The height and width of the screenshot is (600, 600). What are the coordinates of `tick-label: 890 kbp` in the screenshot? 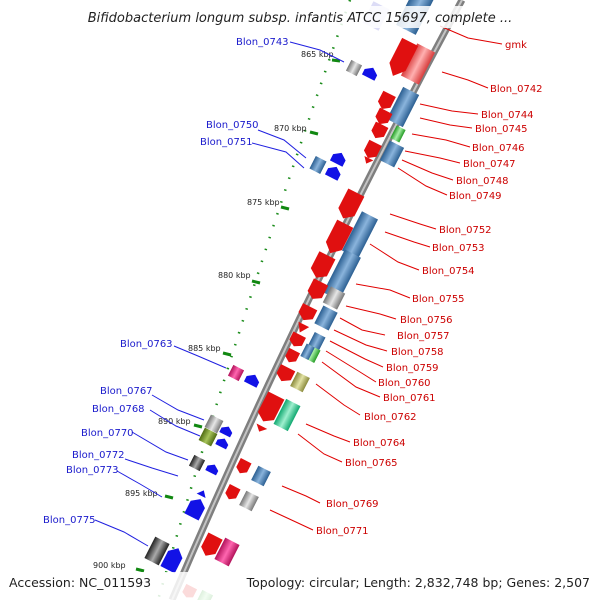 It's located at (174, 421).